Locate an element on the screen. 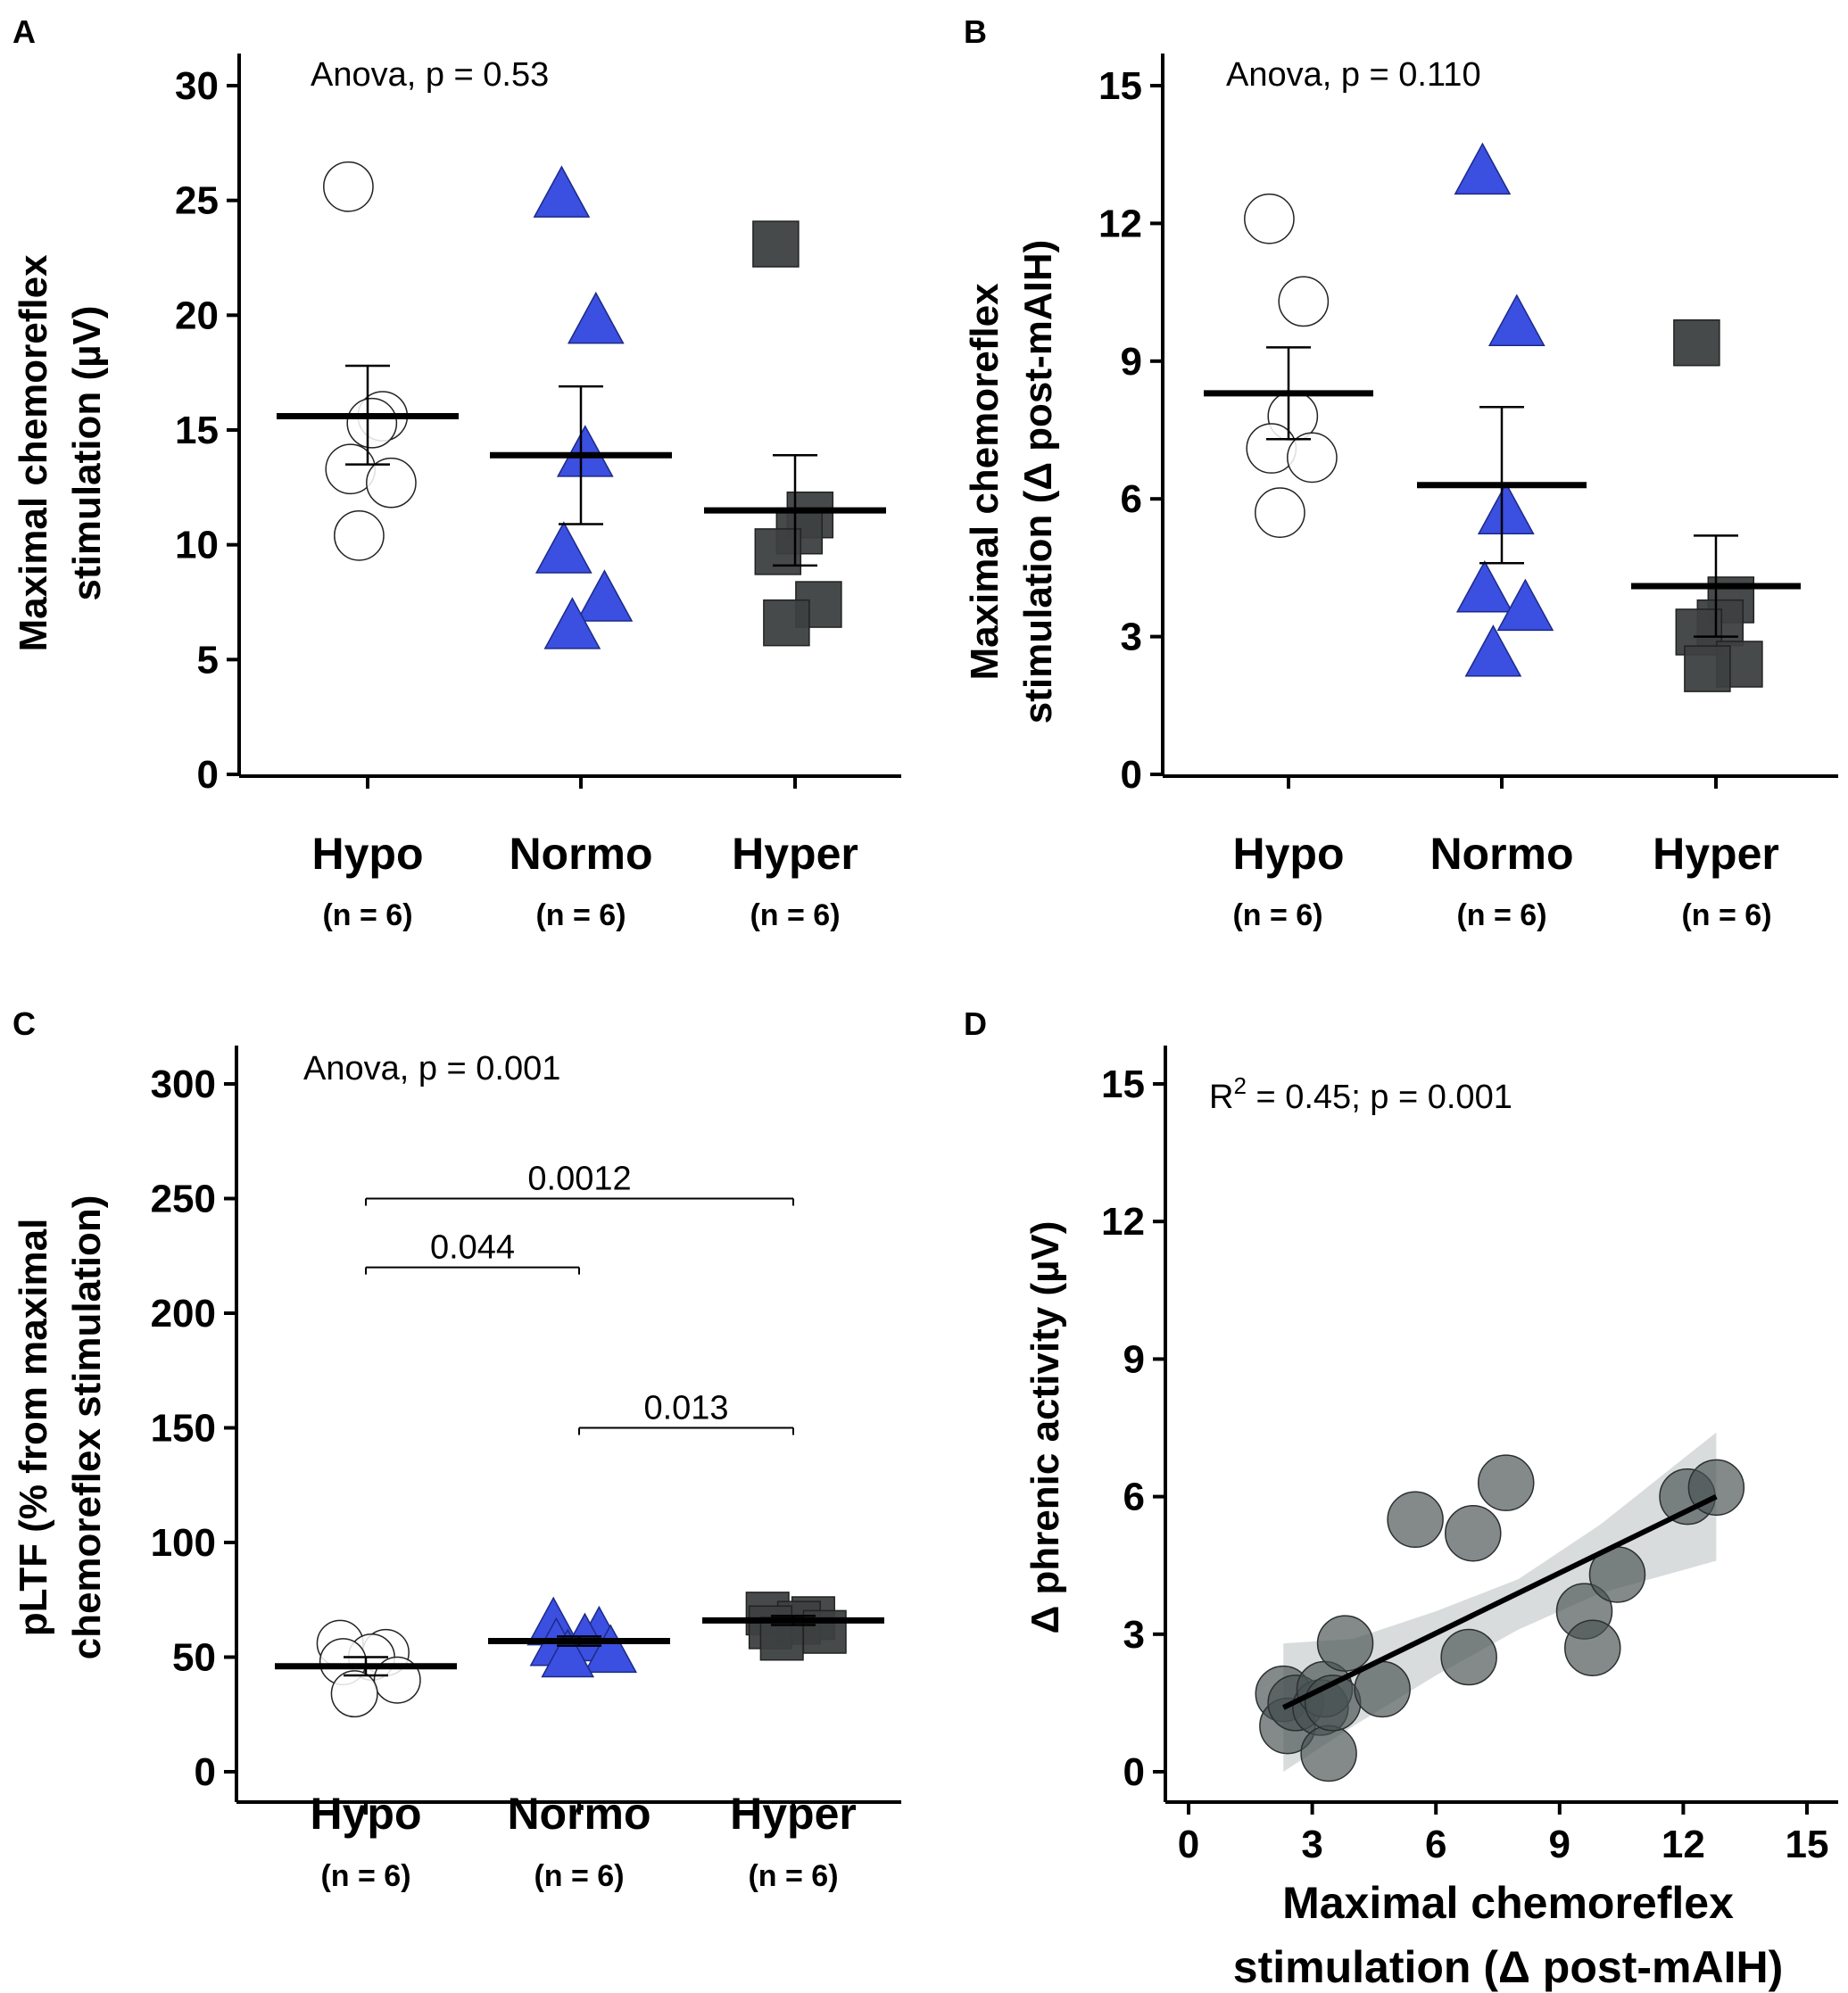 The width and height of the screenshot is (1848, 1993). panel-c-y-tick-label: 300 is located at coordinates (183, 1084).